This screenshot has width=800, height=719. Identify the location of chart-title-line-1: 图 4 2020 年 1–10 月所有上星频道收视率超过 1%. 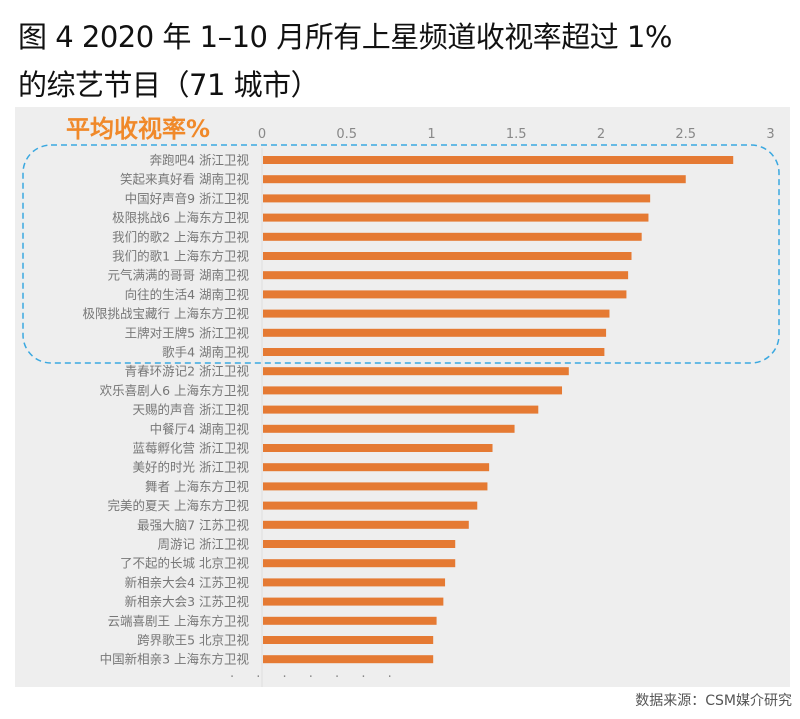
(345, 37).